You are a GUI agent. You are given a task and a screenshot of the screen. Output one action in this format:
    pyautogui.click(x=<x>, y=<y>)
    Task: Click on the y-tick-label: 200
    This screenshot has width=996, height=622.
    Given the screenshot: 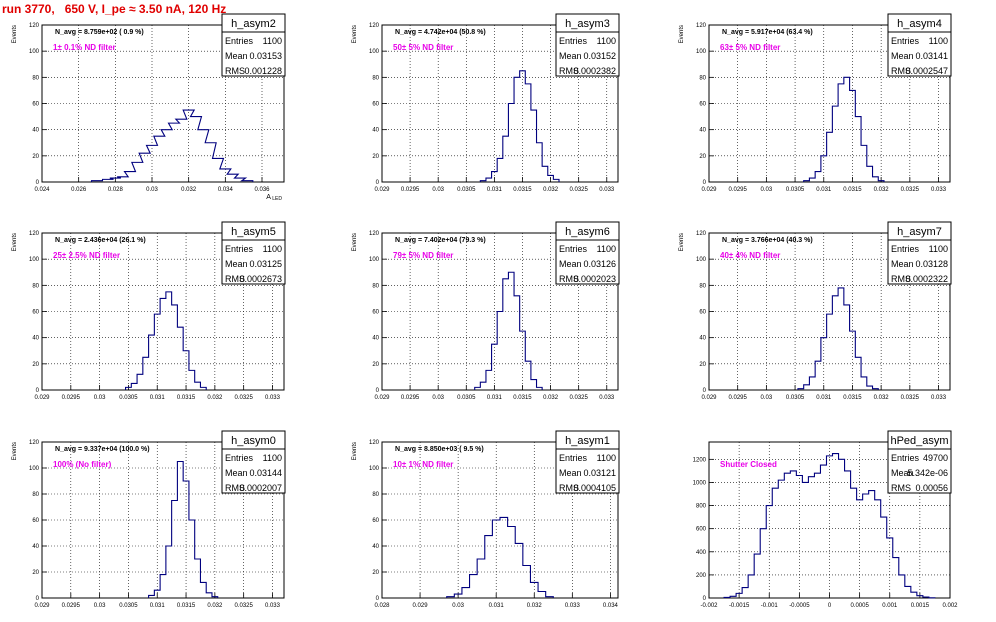 What is the action you would take?
    pyautogui.click(x=701, y=576)
    